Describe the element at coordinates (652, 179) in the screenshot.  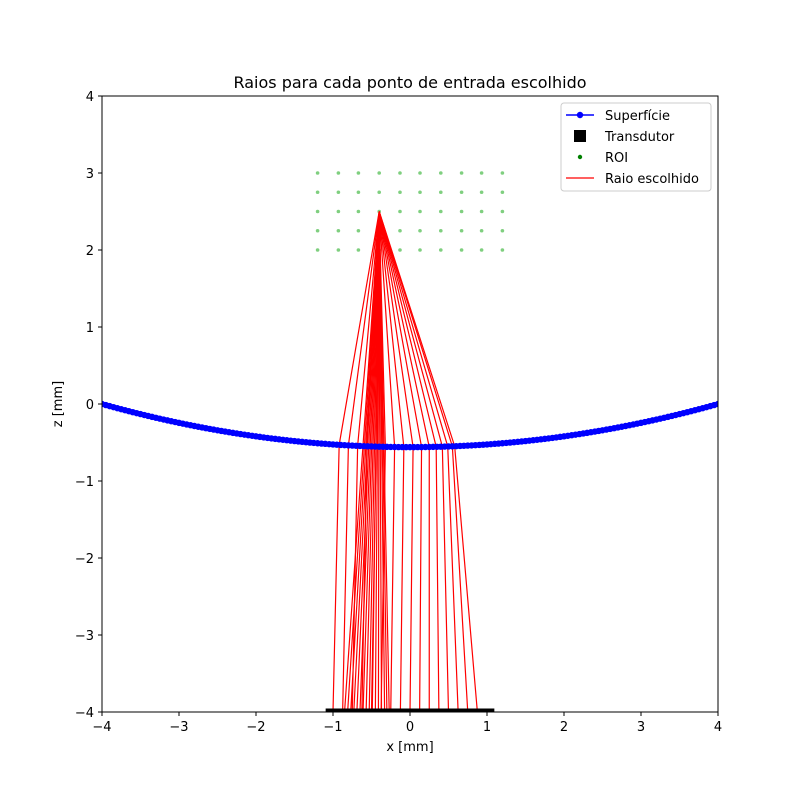
I see `legend-label-ray: Raio escolhido` at that location.